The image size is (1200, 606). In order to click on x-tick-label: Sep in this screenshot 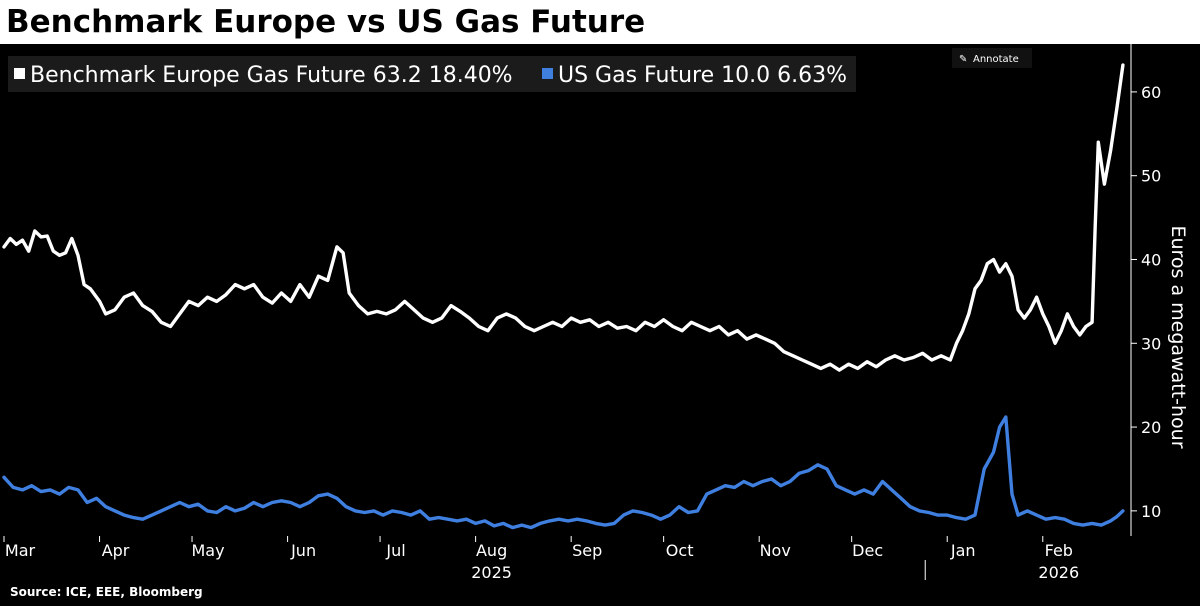, I will do `click(587, 550)`.